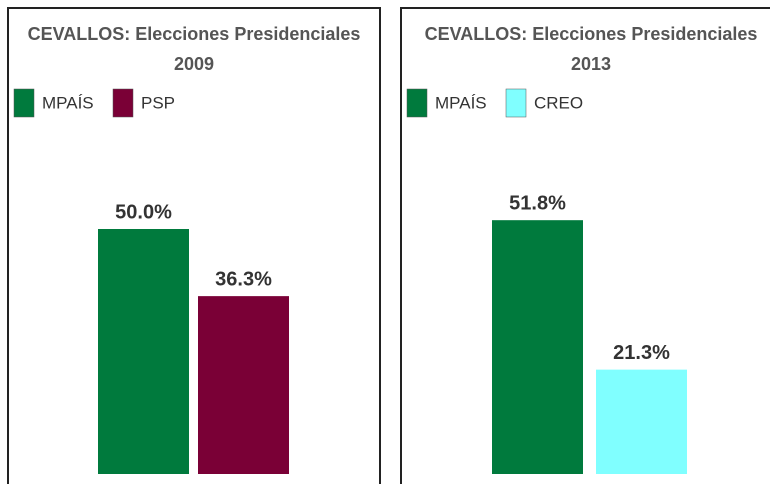 This screenshot has width=770, height=484. Describe the element at coordinates (641, 353) in the screenshot. I see `value-label: 21.3%` at that location.